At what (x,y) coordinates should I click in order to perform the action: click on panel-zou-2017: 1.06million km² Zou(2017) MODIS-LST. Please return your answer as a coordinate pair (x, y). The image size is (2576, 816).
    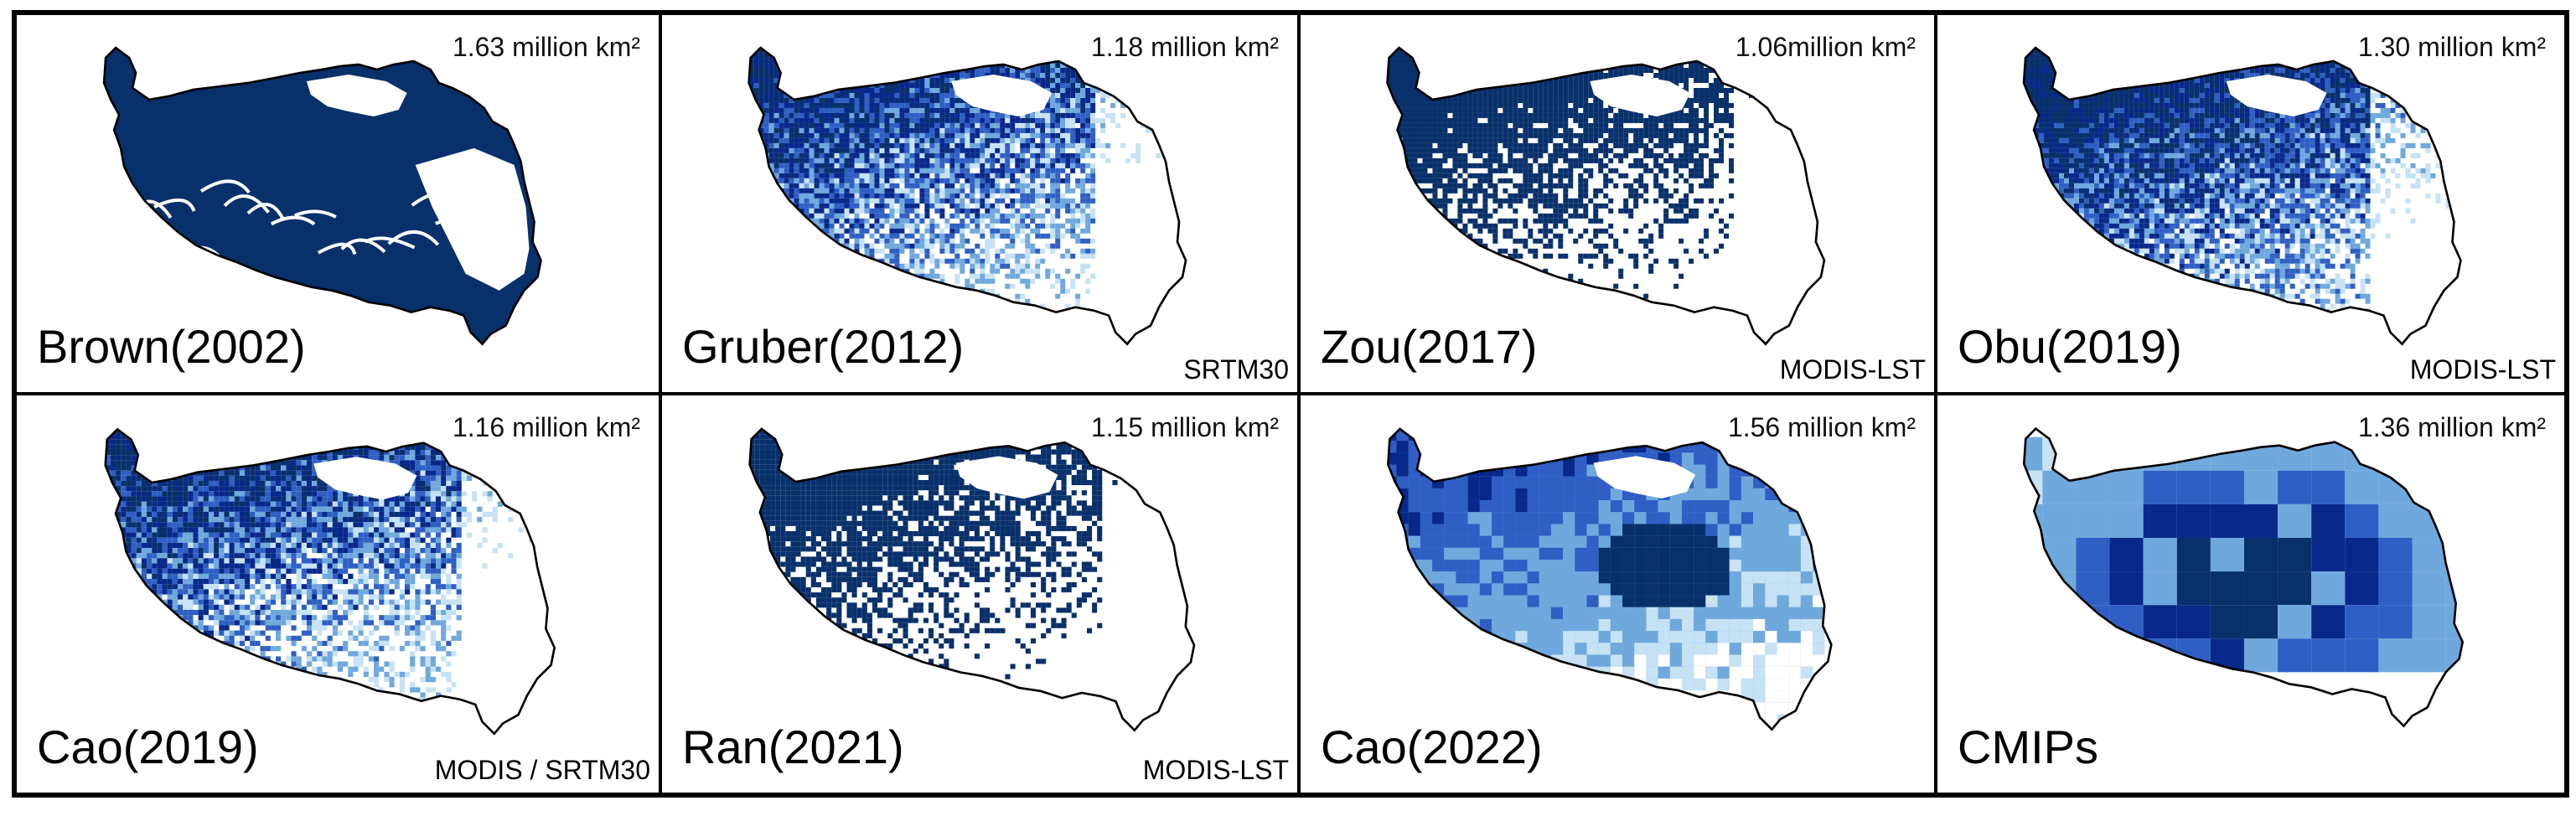
    Looking at the image, I should click on (1617, 203).